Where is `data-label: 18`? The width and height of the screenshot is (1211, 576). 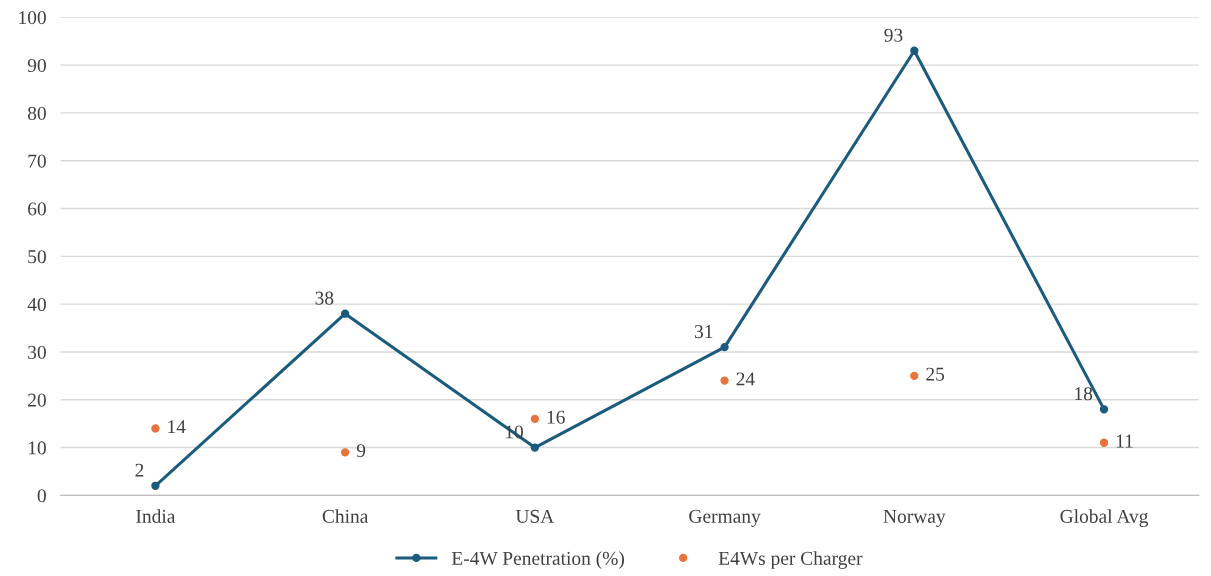
data-label: 18 is located at coordinates (1084, 394).